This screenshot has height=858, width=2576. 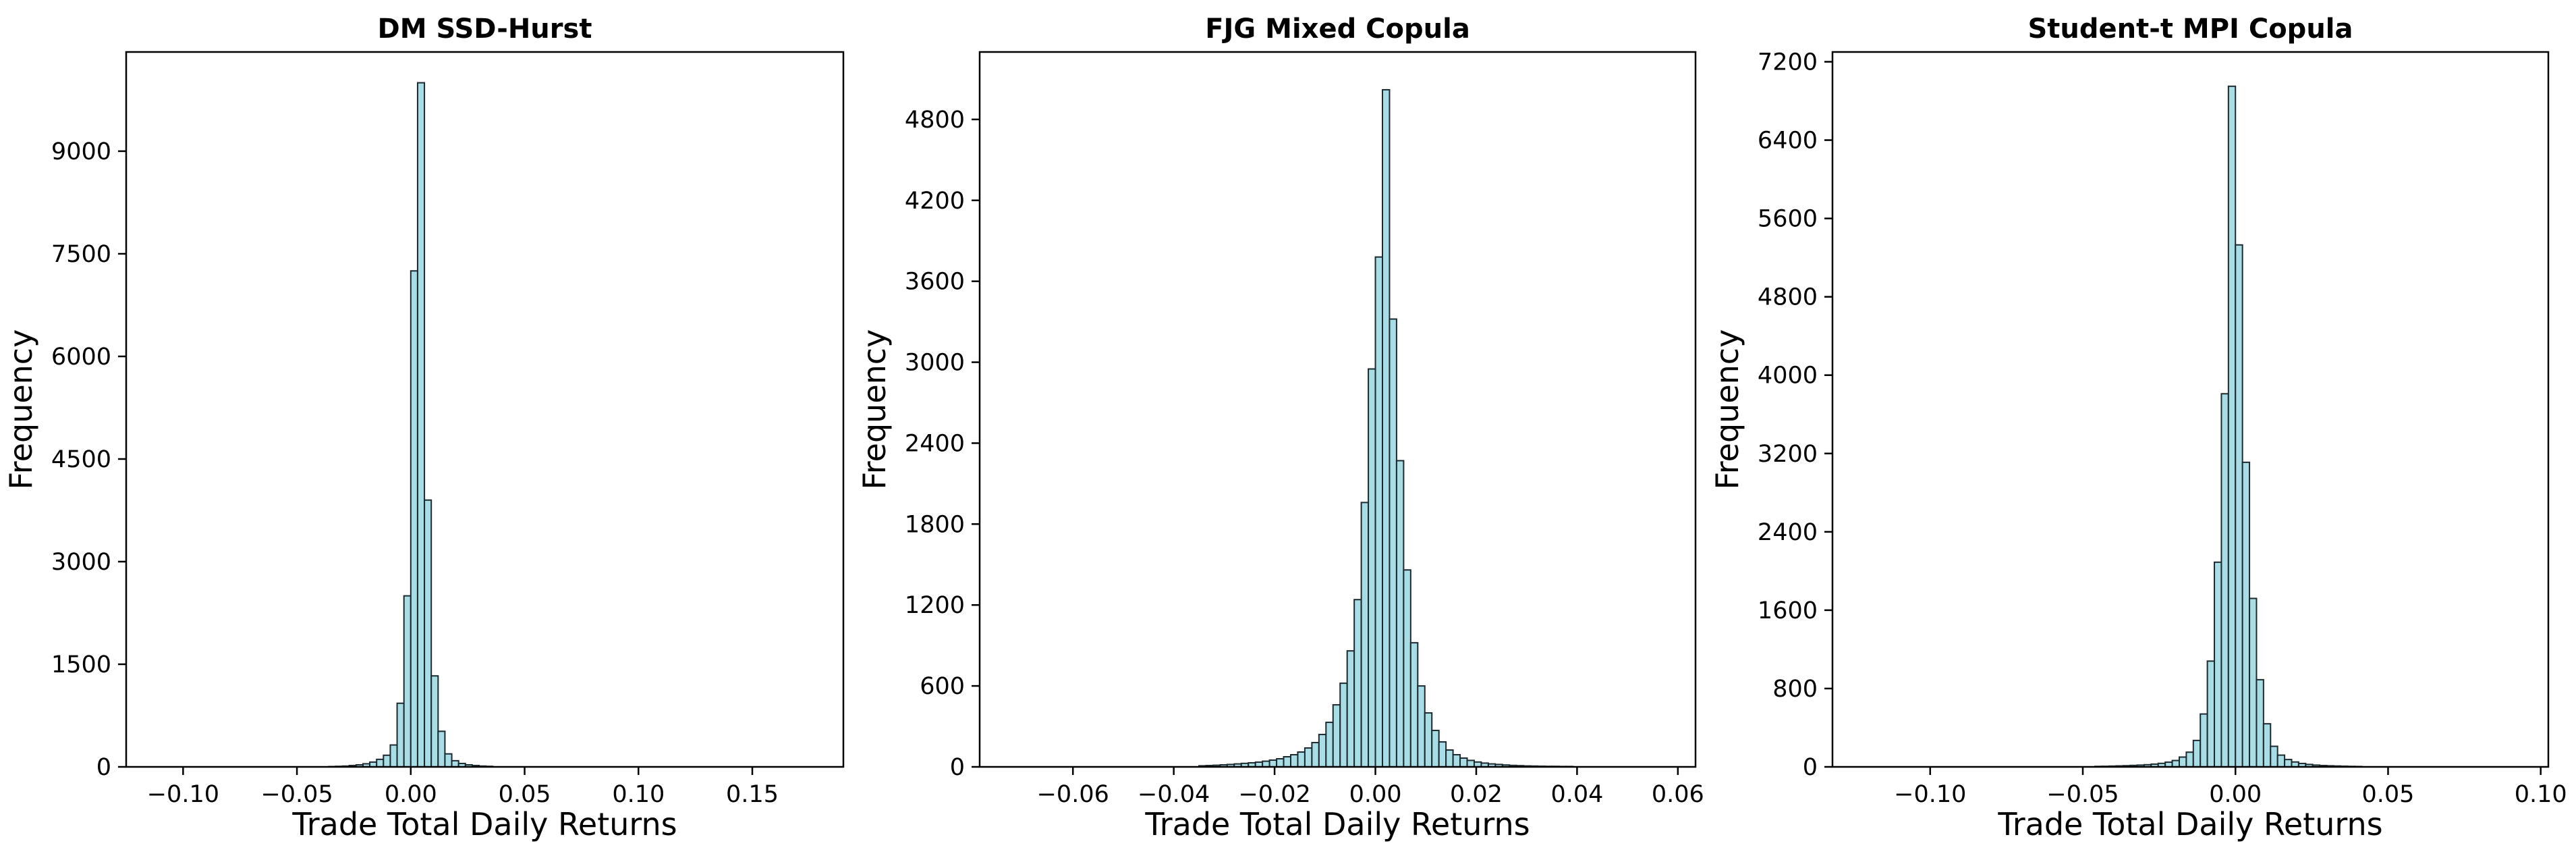 What do you see at coordinates (935, 605) in the screenshot?
I see `y-tick-label: 1200` at bounding box center [935, 605].